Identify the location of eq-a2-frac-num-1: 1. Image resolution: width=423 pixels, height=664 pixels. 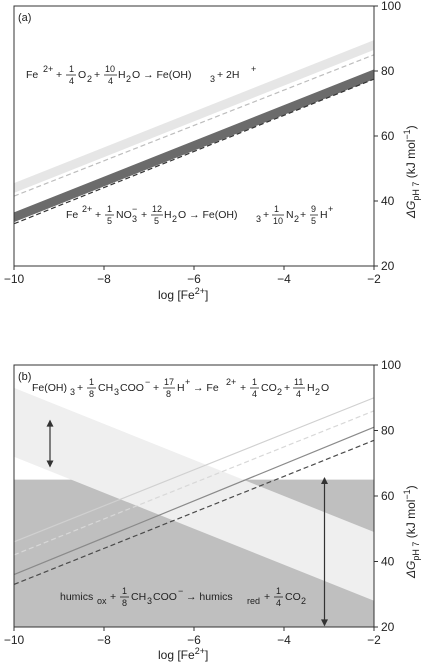
(109, 209).